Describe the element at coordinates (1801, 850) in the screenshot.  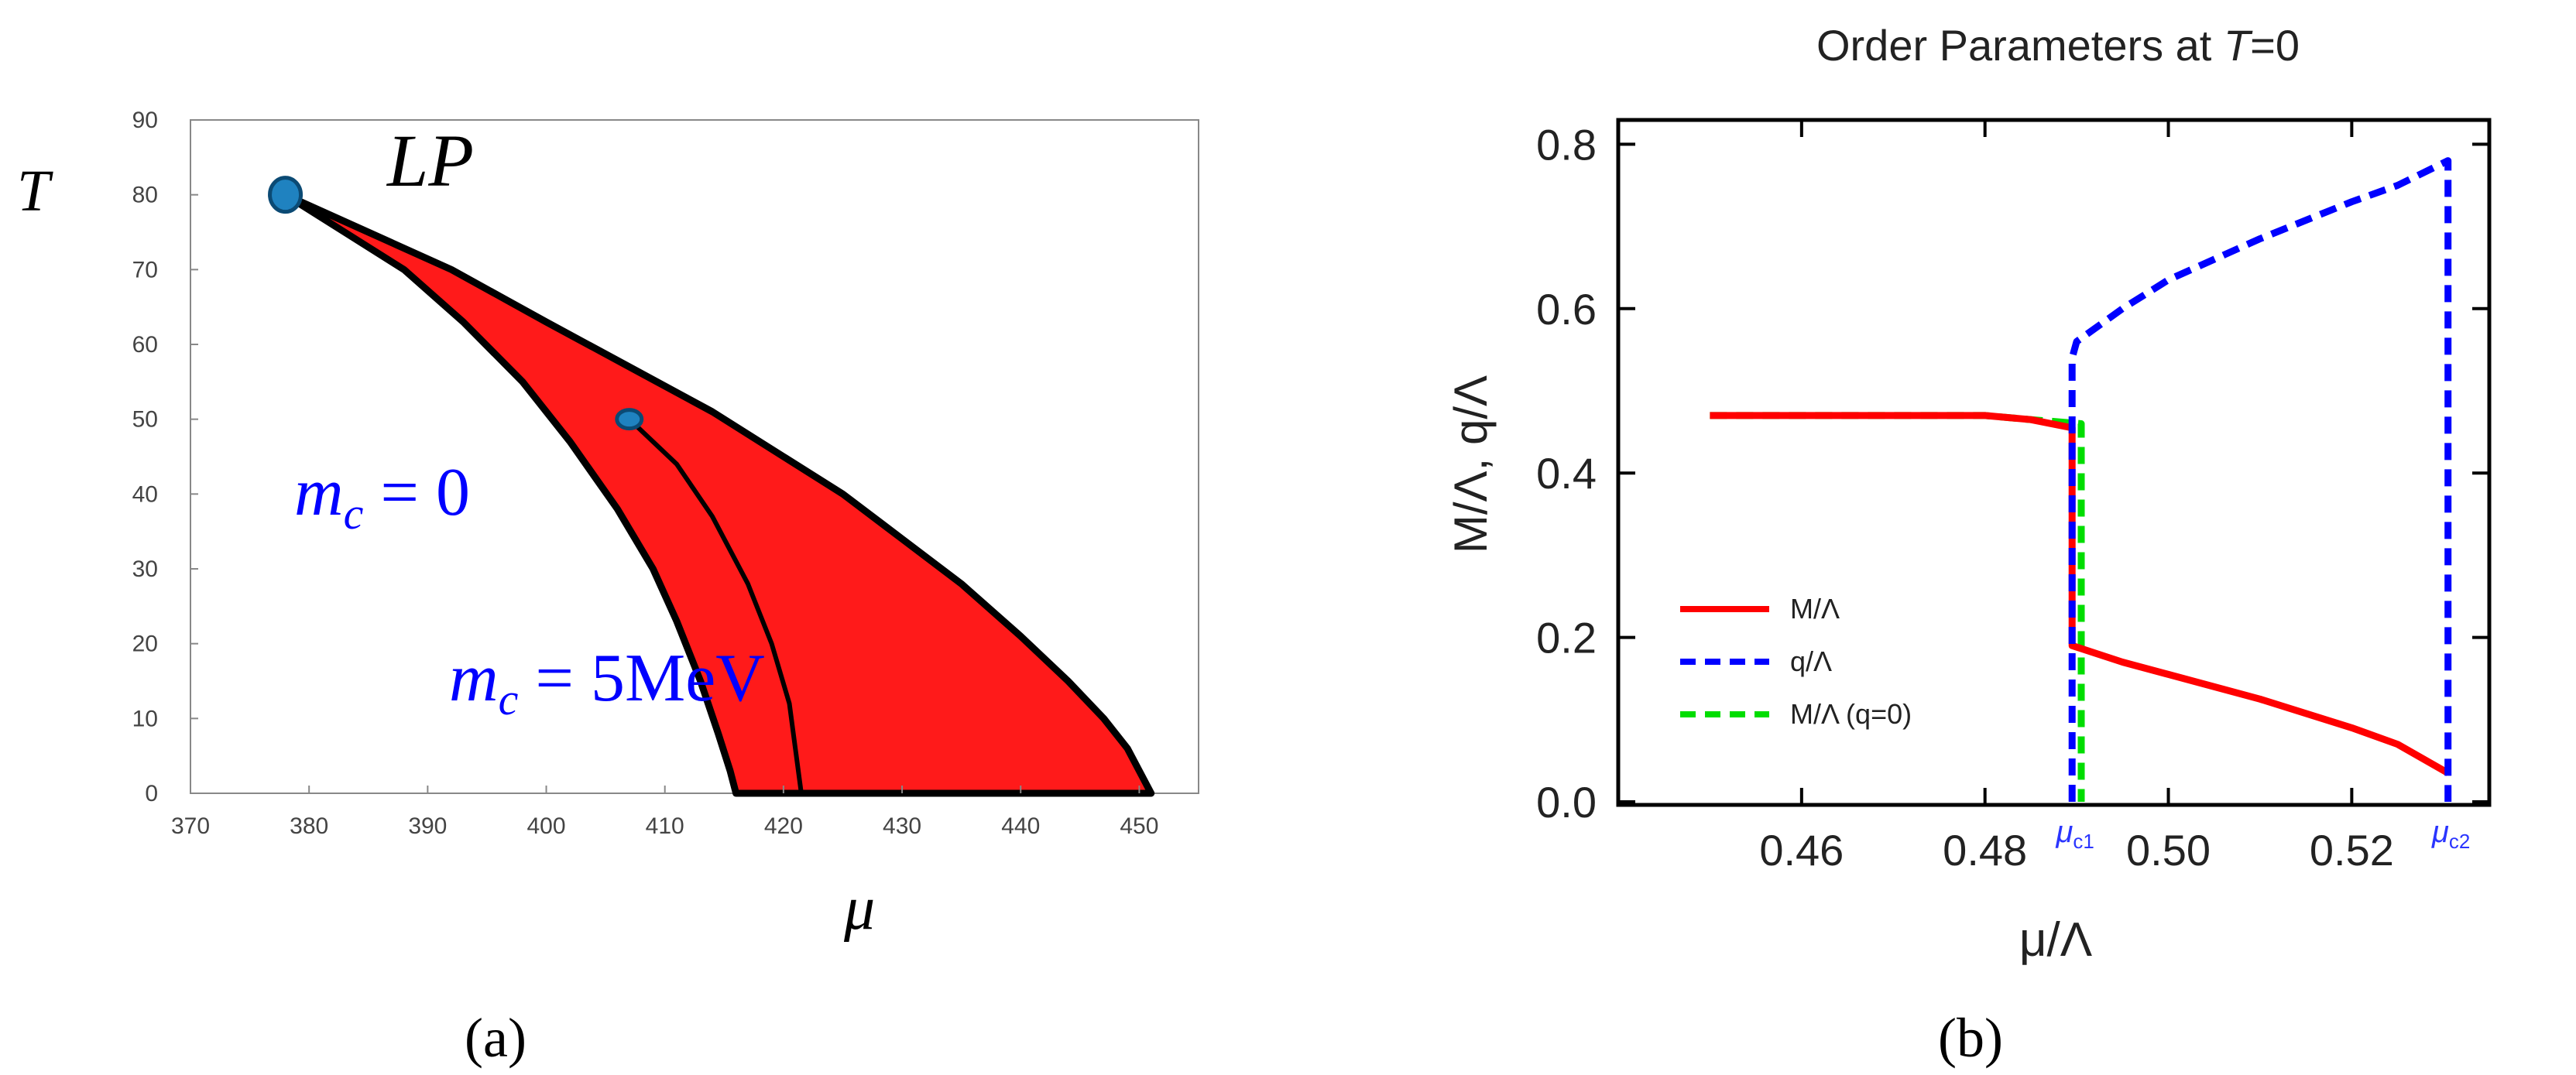
I see `b-x-tick-label: 0.46` at that location.